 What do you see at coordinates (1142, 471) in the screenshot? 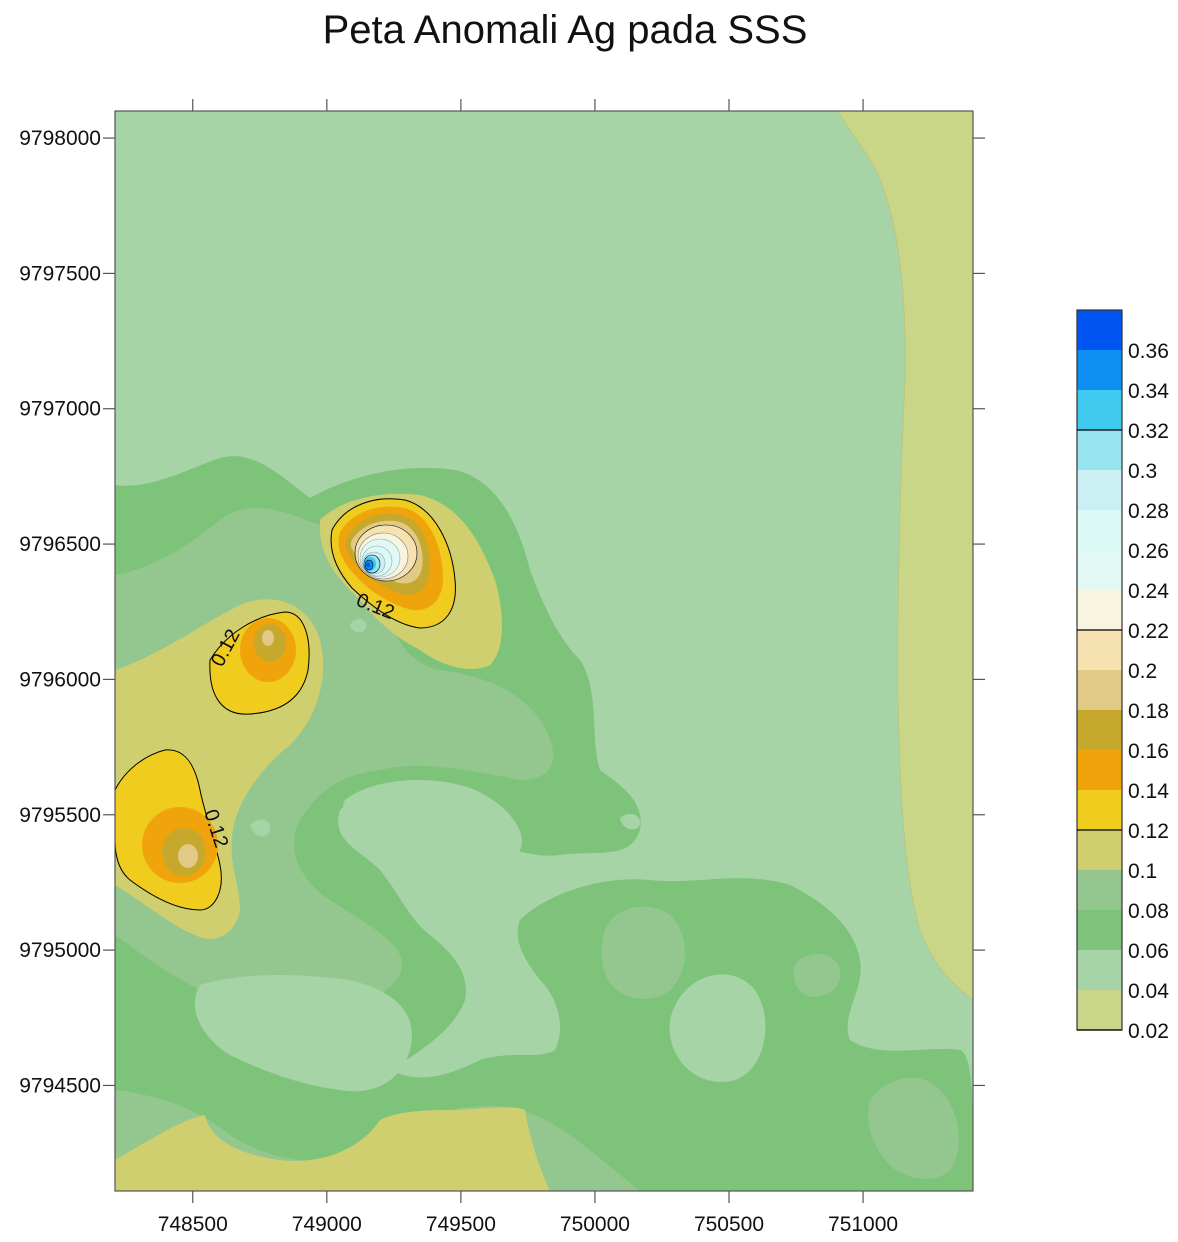
I see `colorbar-label: 0.3` at bounding box center [1142, 471].